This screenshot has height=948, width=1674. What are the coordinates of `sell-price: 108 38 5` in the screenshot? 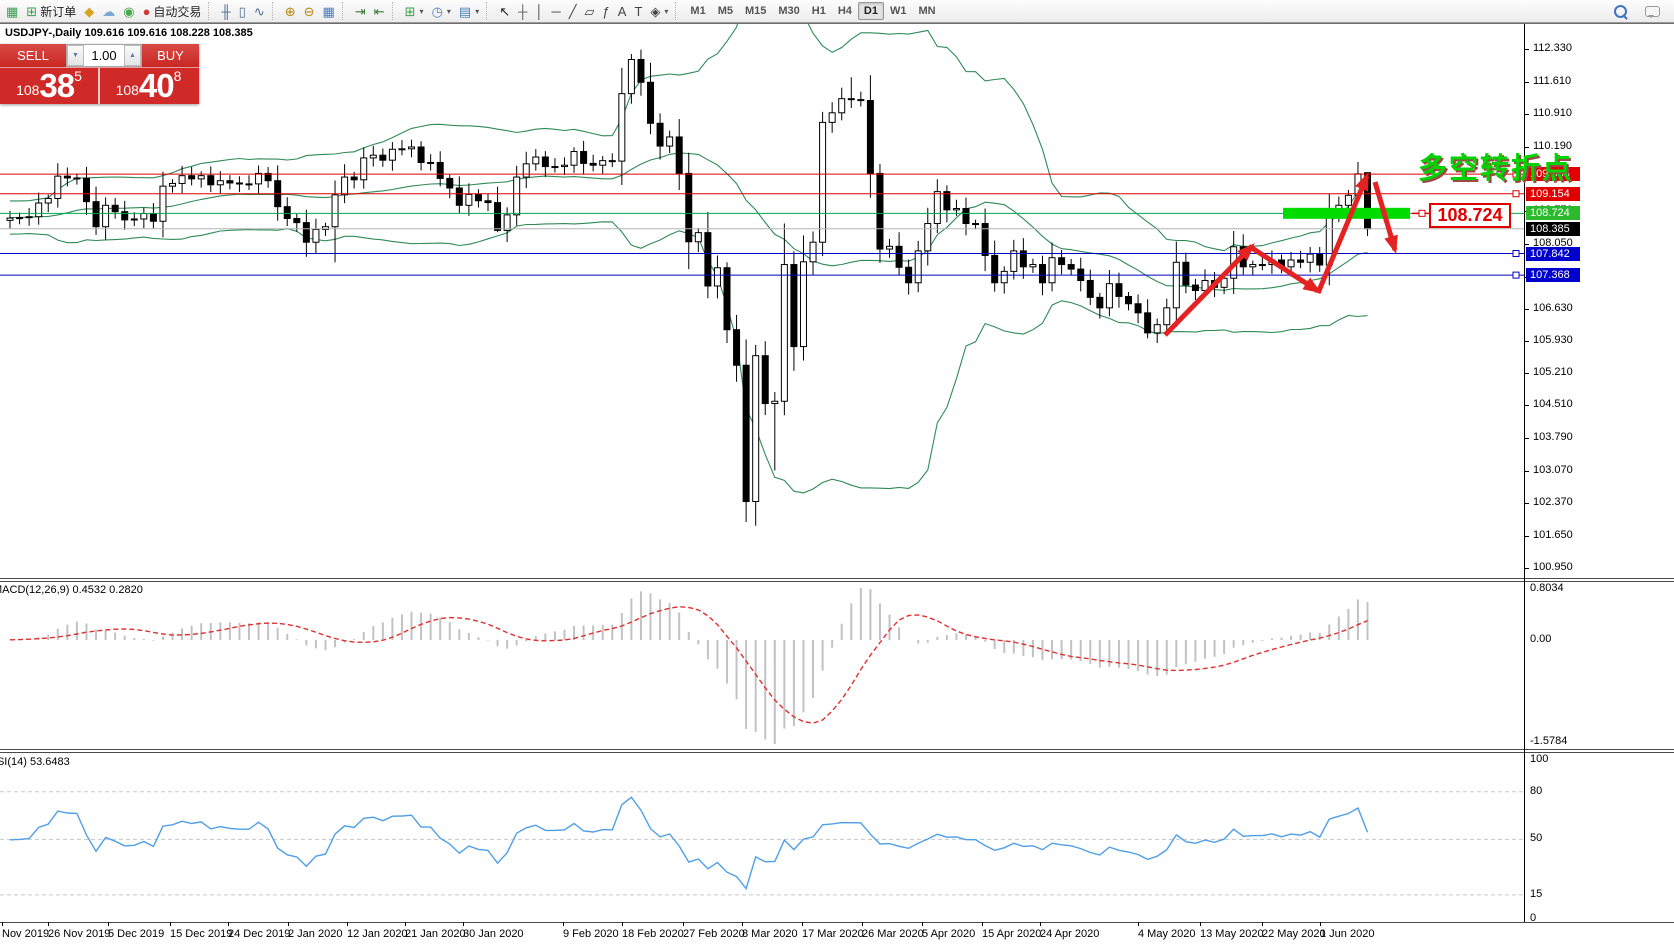 It's located at (49, 86).